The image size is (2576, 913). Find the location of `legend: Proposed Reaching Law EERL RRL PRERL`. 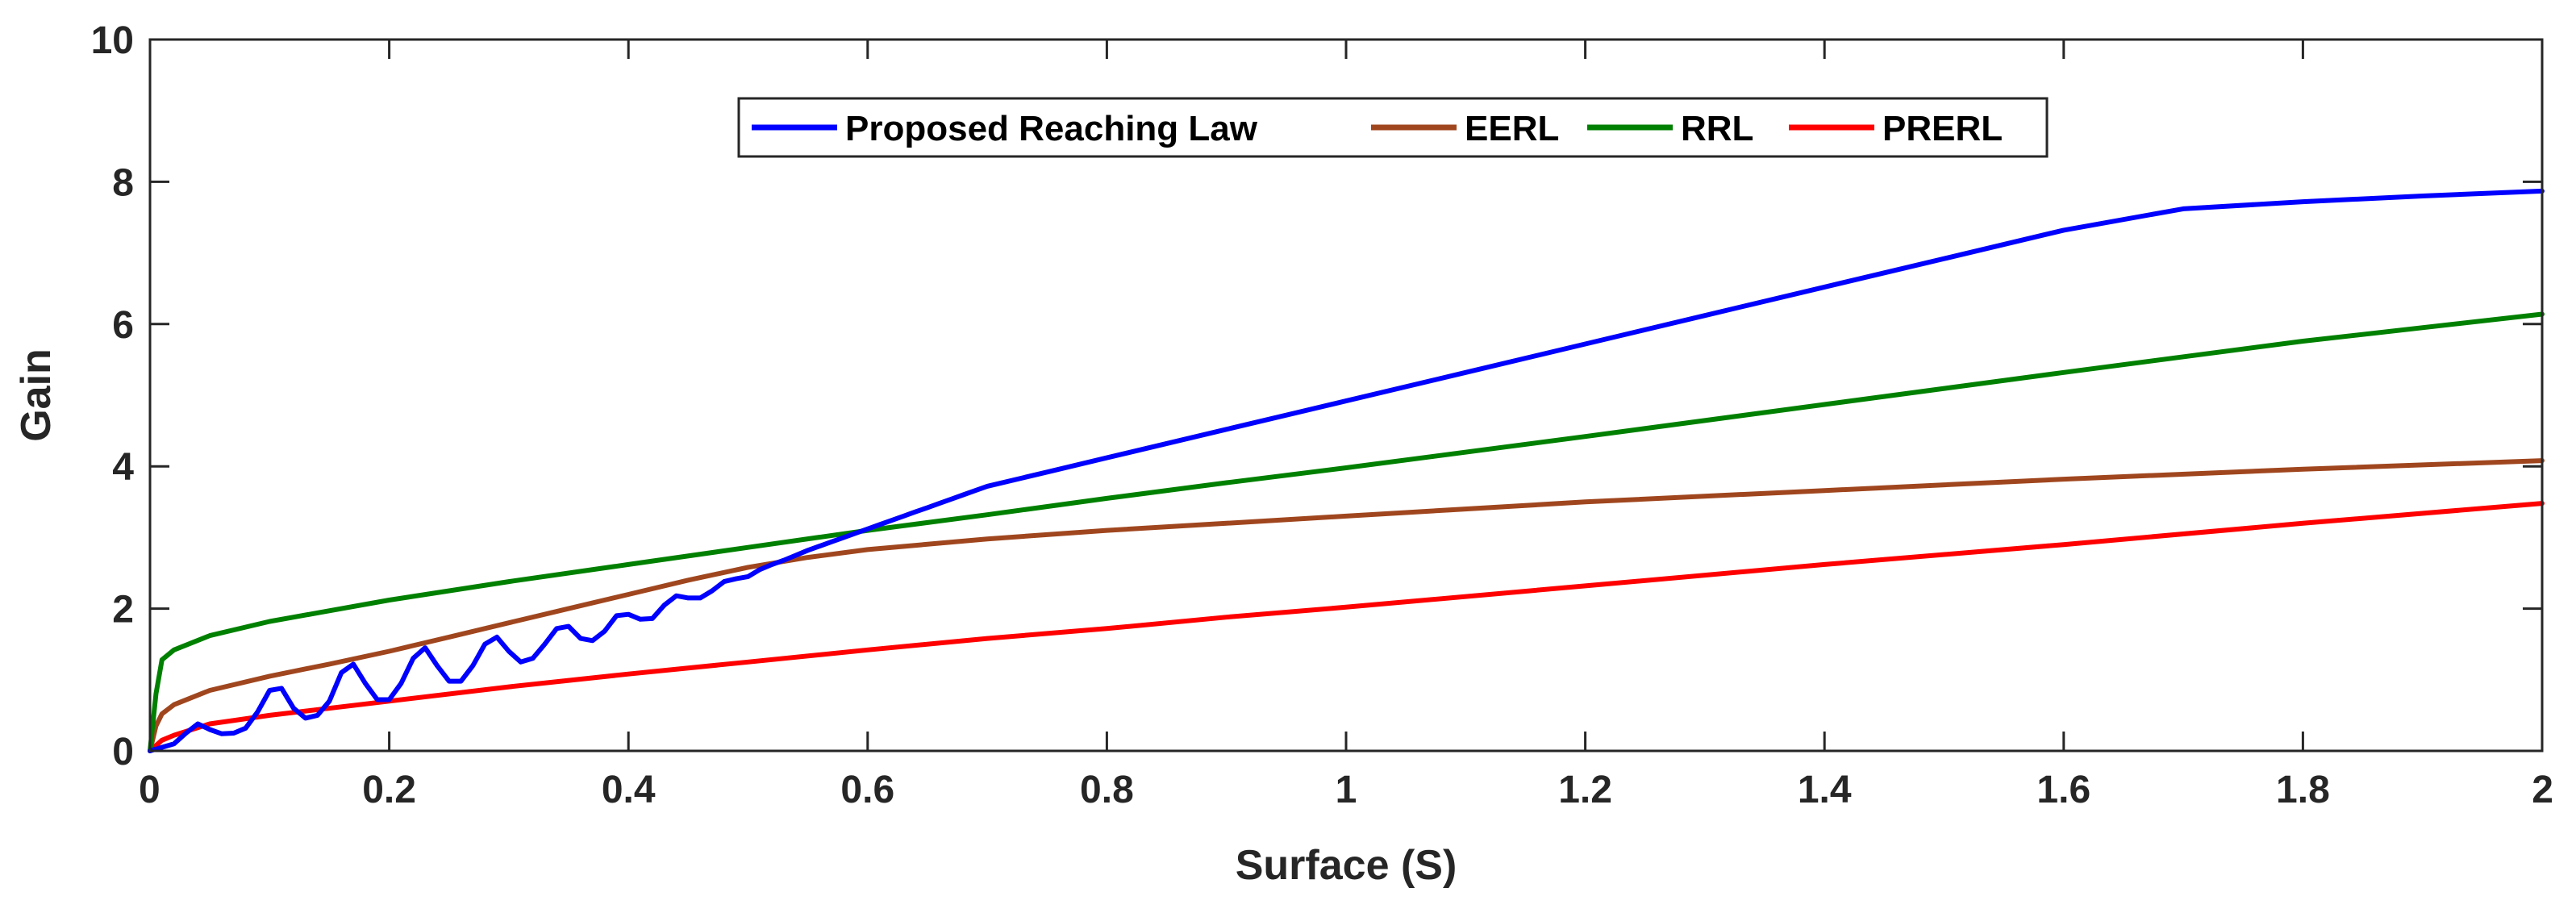

legend: Proposed Reaching Law EERL RRL PRERL is located at coordinates (1393, 127).